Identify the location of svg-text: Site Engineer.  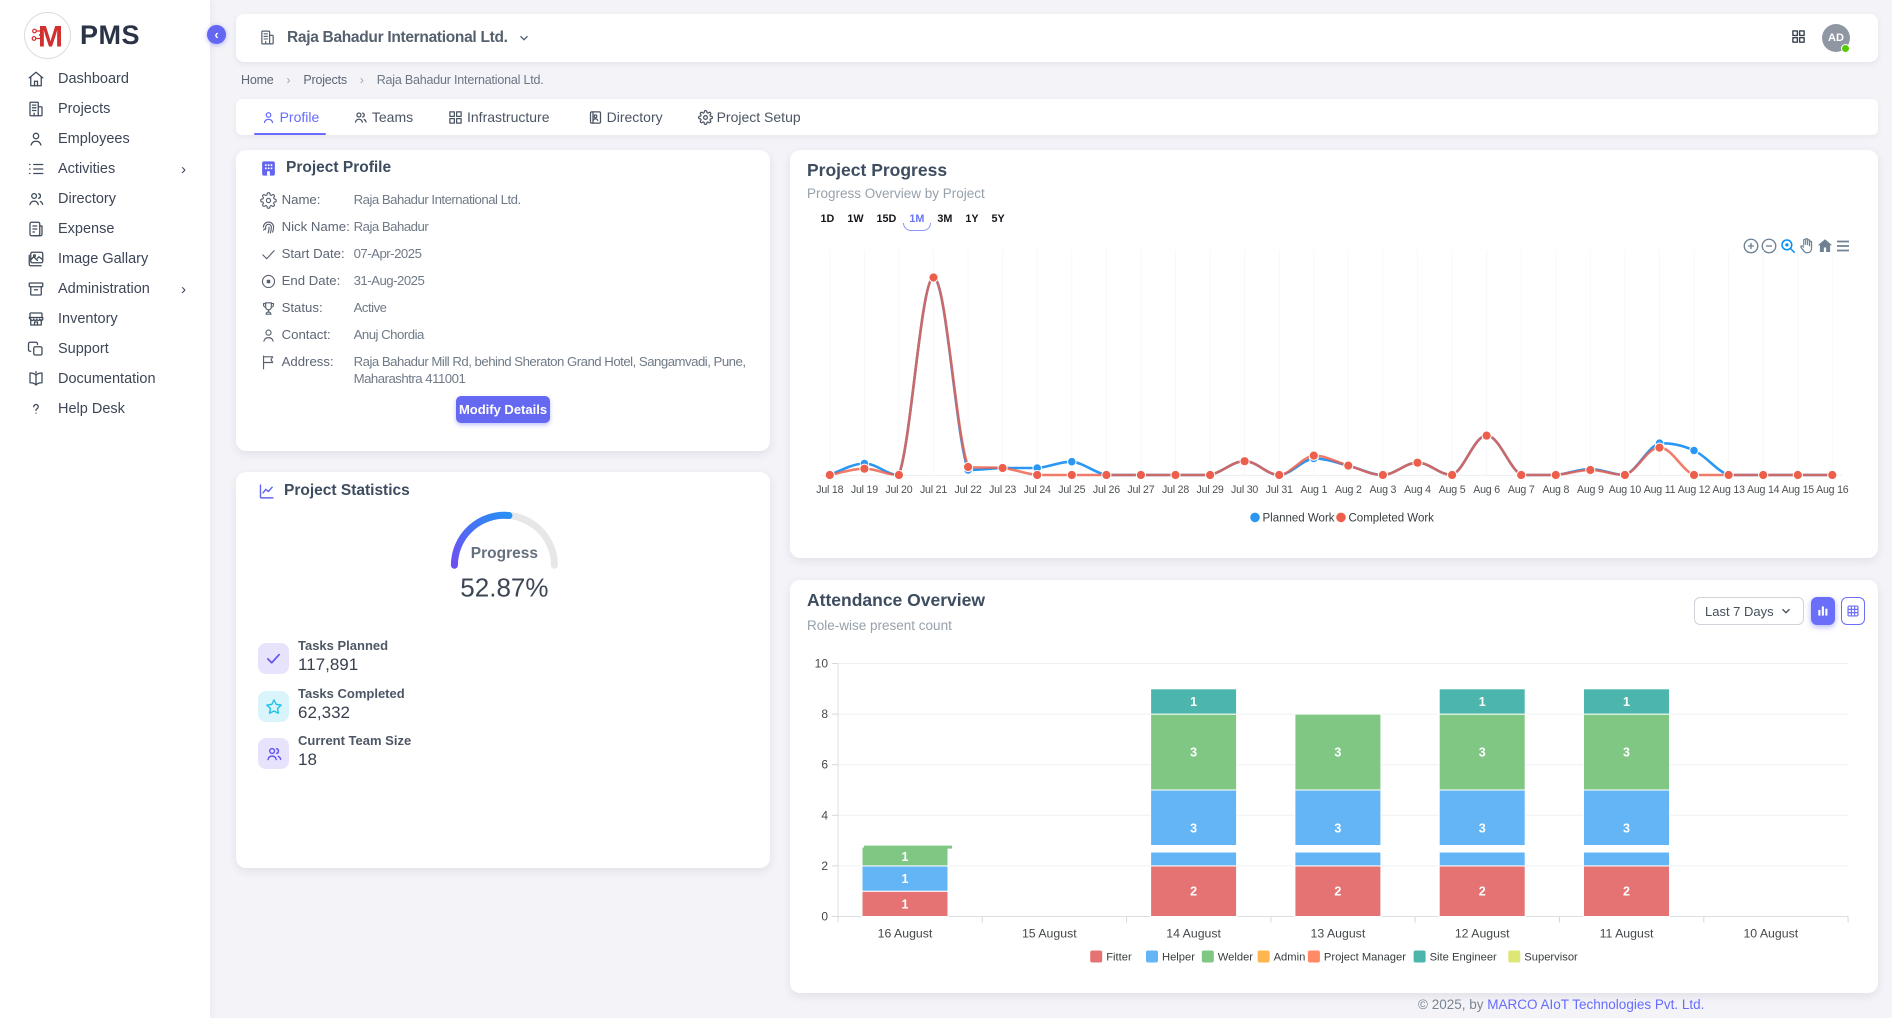
(1463, 958).